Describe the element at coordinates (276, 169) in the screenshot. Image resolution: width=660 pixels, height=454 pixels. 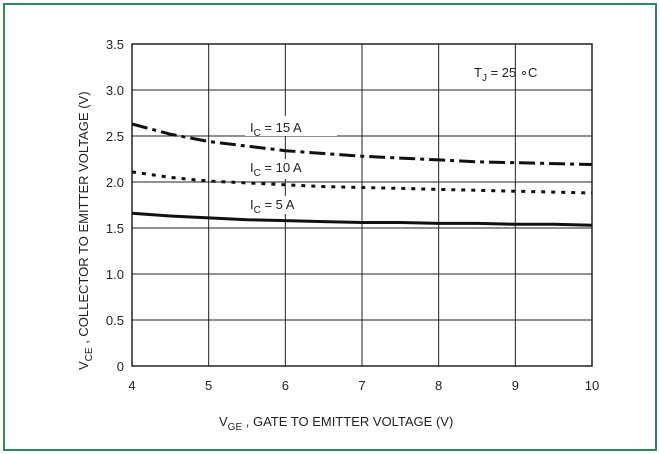
I see `svg-text: IC = 10 A` at that location.